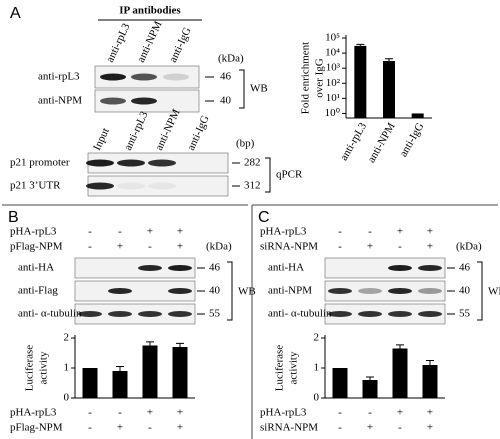 The image size is (500, 439). I want to click on row-label: anti-NPM, so click(60, 101).